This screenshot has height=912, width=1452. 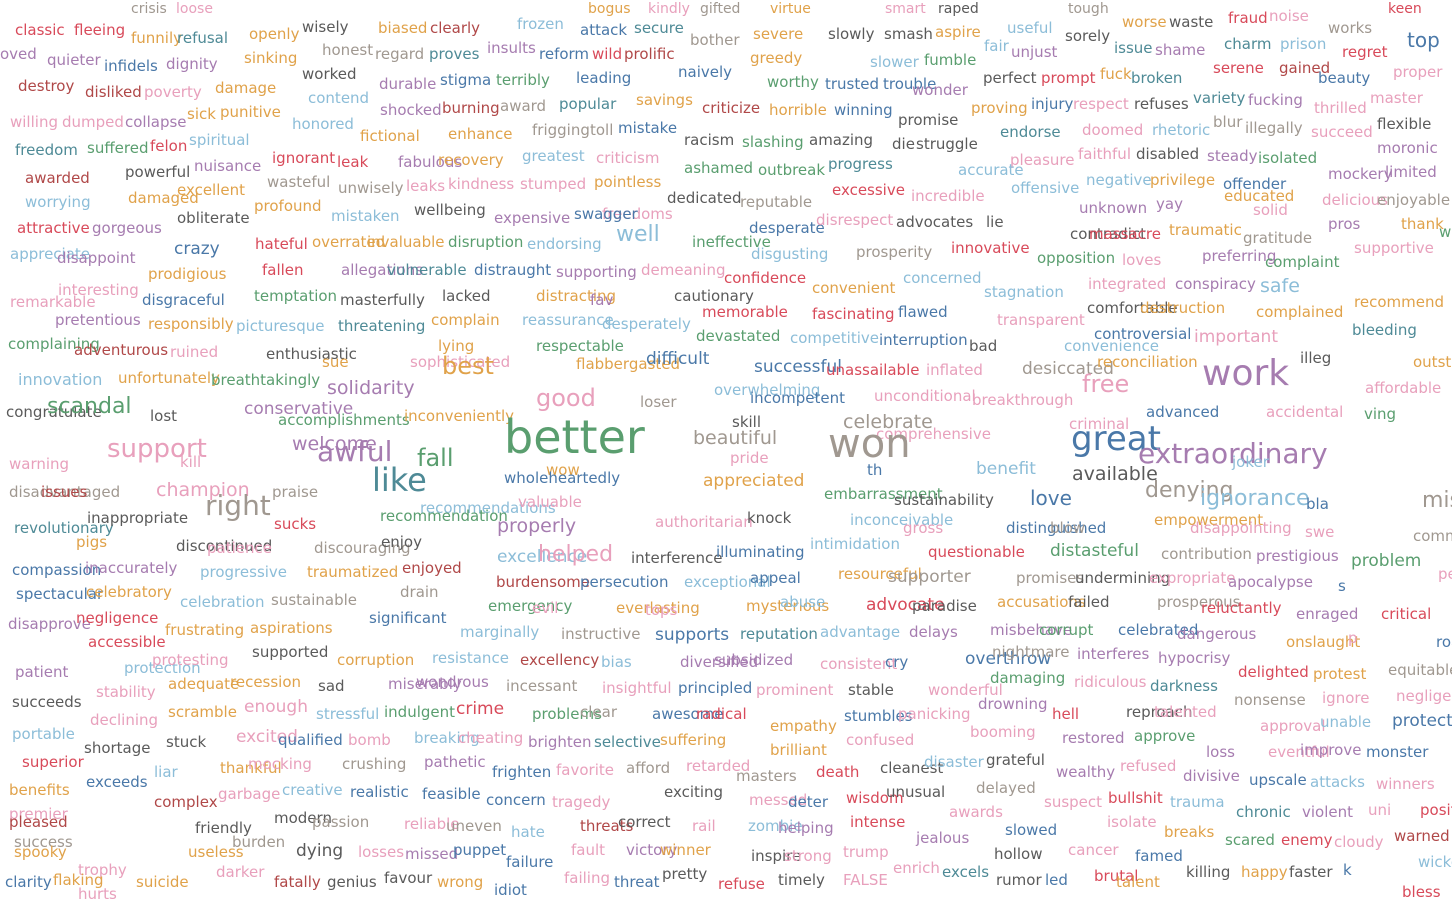 What do you see at coordinates (1093, 850) in the screenshot?
I see `cloud-word: cancer` at bounding box center [1093, 850].